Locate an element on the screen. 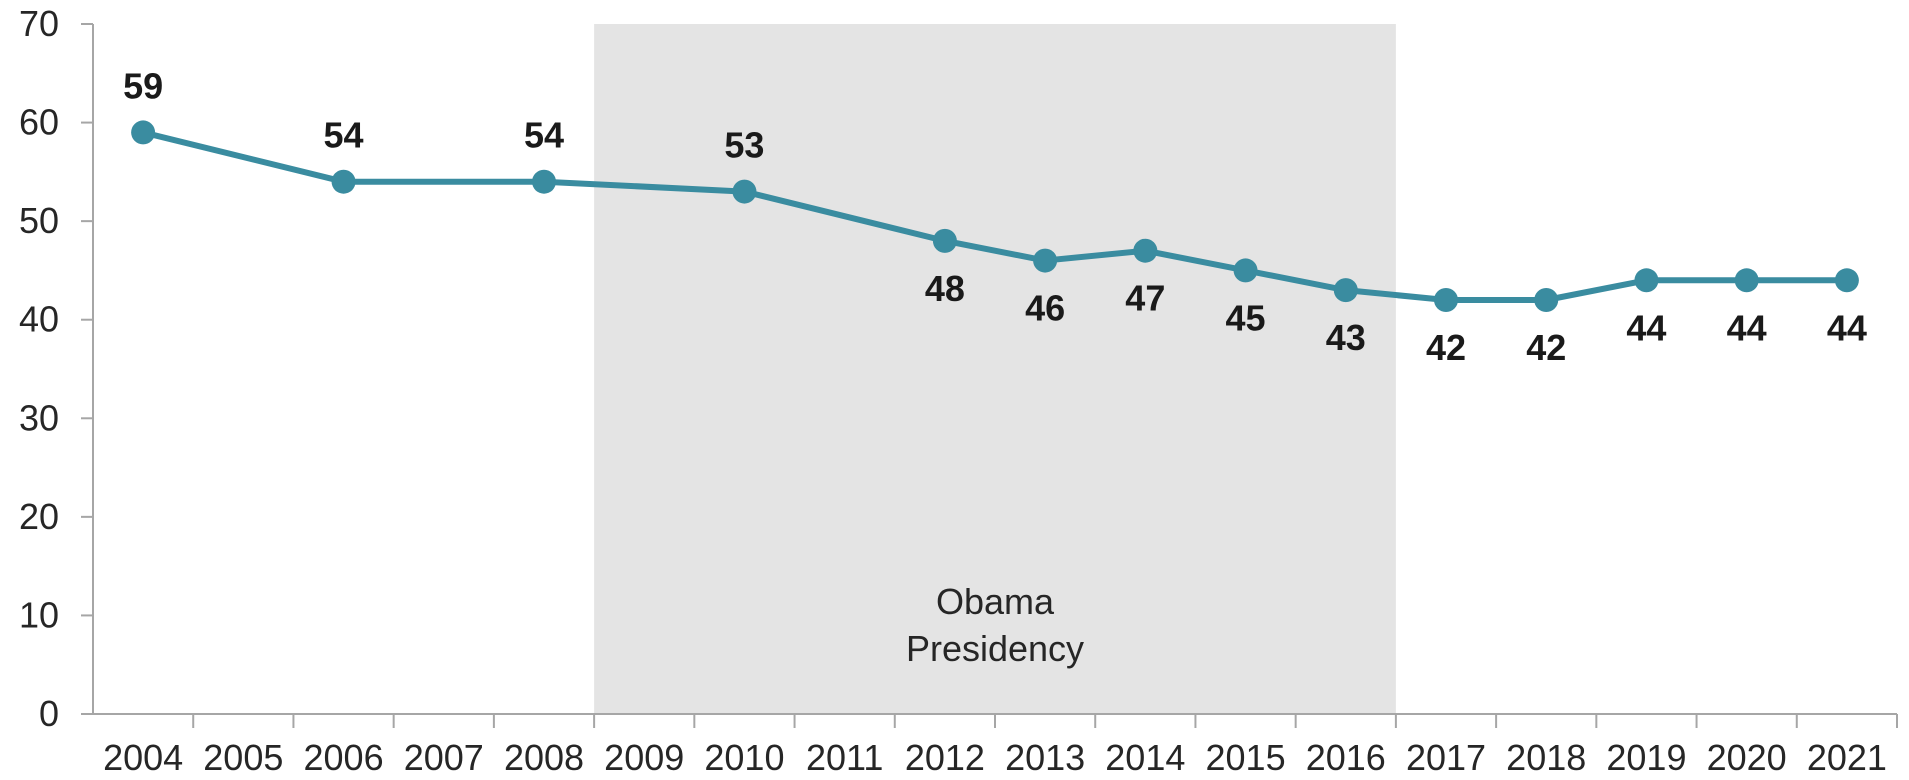  x-tick-label: 2006 is located at coordinates (344, 757).